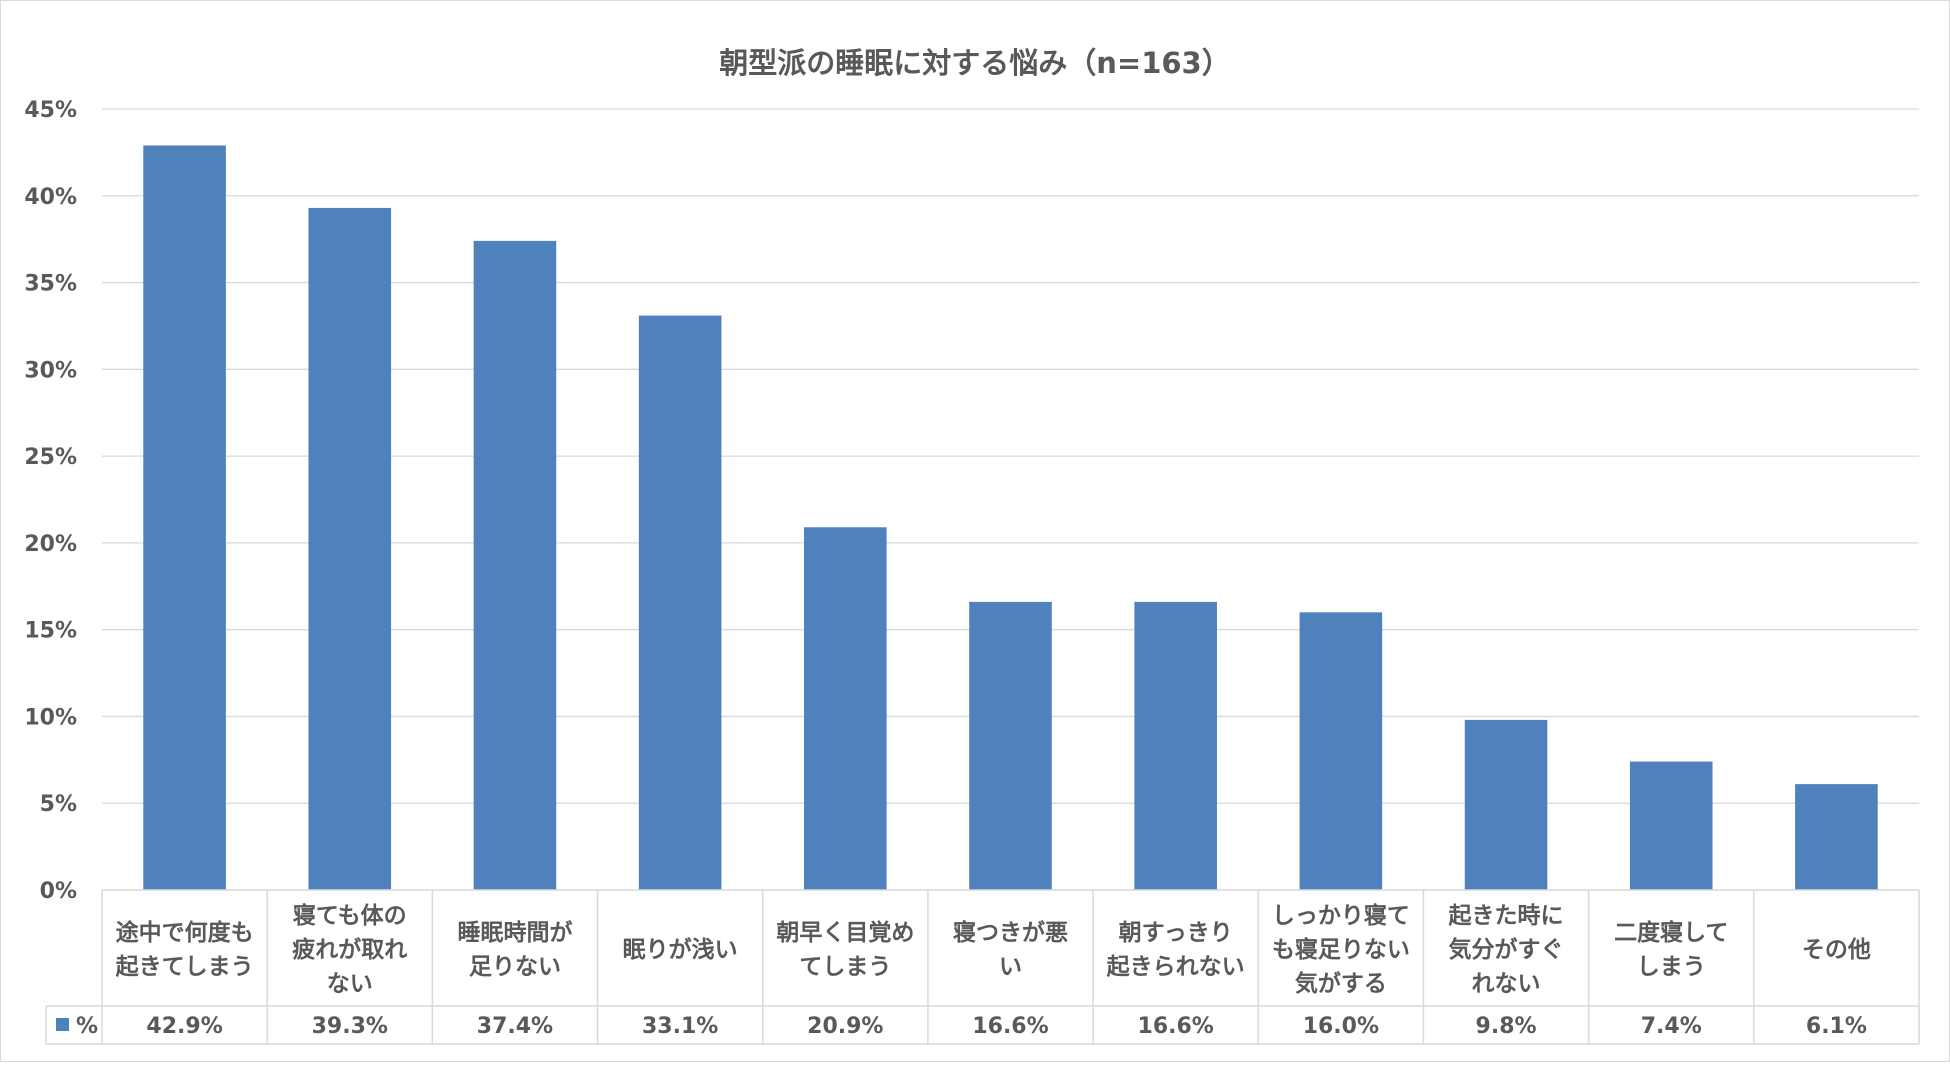 This screenshot has height=1065, width=1950. What do you see at coordinates (1176, 950) in the screenshot?
I see `category-label: 朝すっきり起きられない` at bounding box center [1176, 950].